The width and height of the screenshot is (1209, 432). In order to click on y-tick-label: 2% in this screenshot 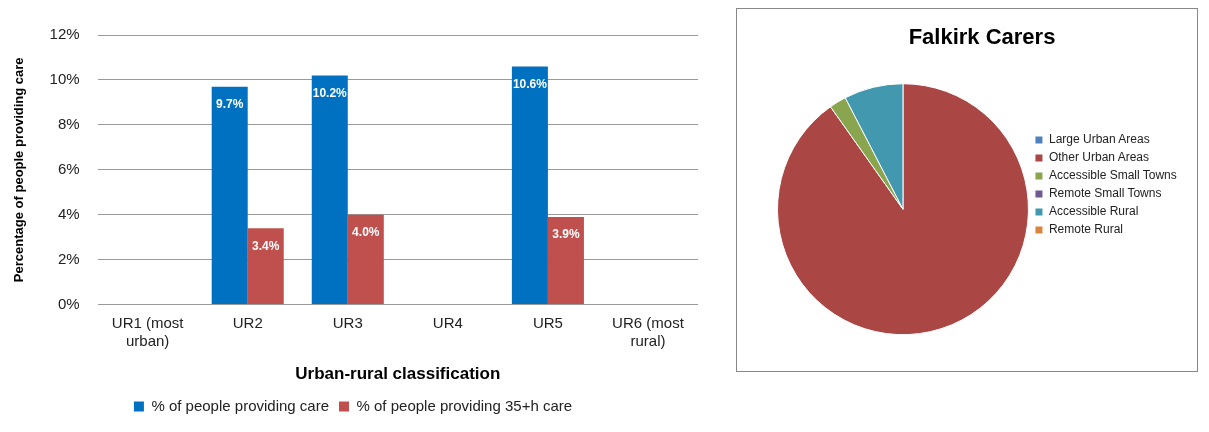, I will do `click(68, 258)`.